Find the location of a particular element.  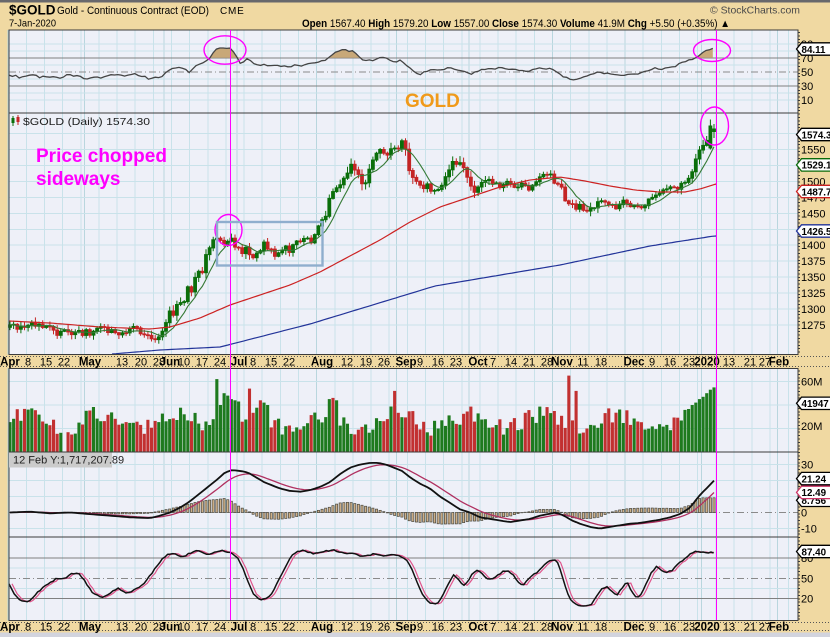

svg-text: 84.11 is located at coordinates (814, 50).